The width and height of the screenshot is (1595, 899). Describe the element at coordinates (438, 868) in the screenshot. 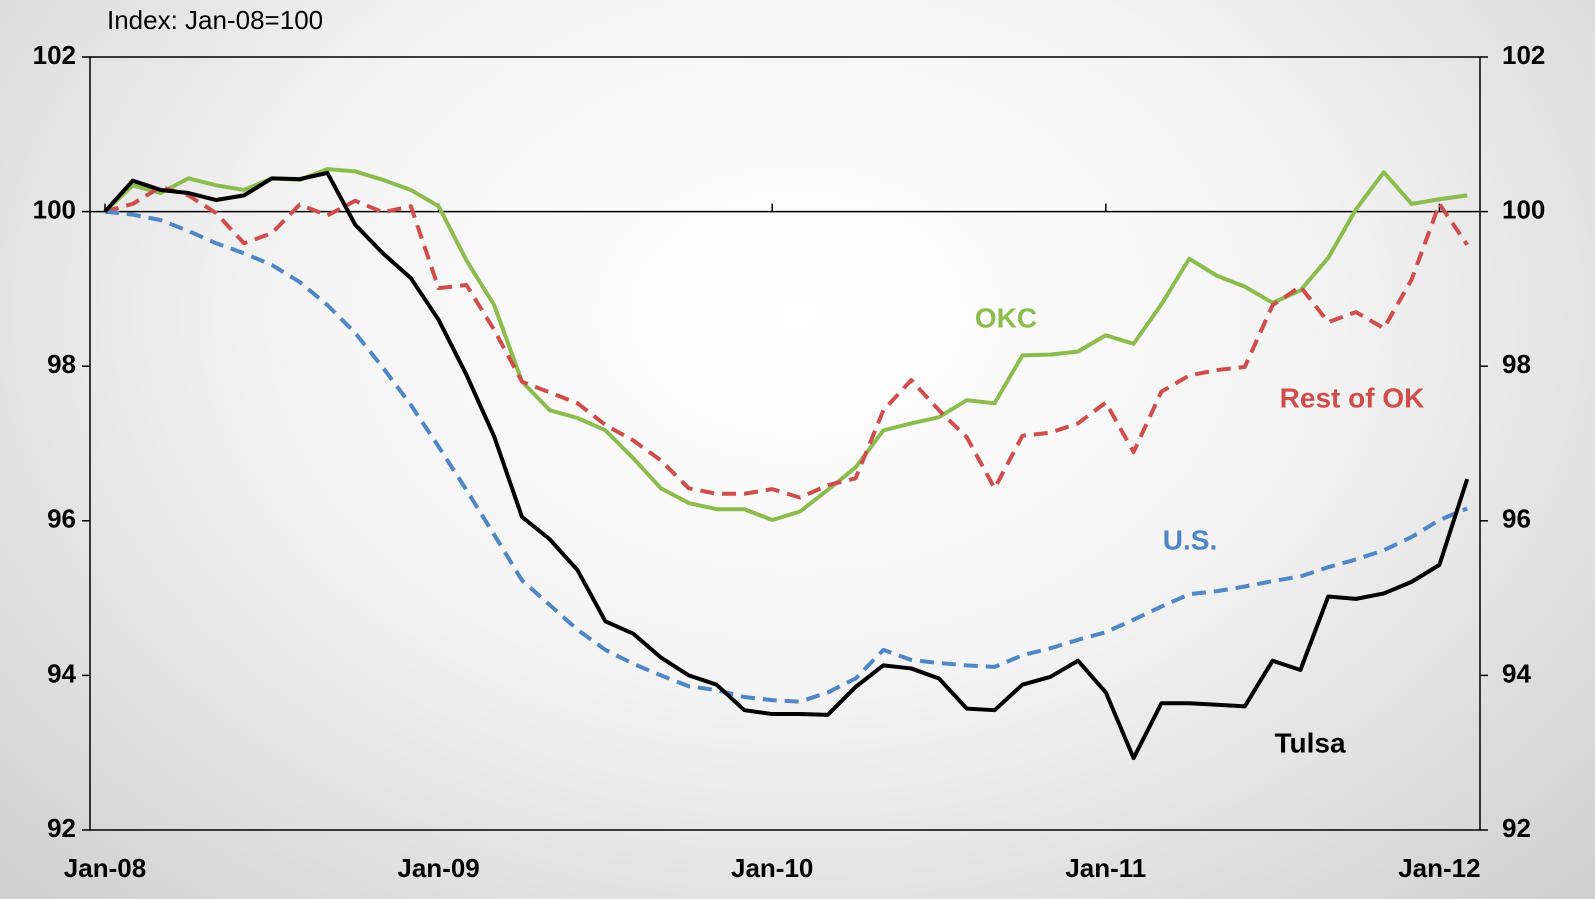

I see `x-tick-label: Jan-09` at that location.